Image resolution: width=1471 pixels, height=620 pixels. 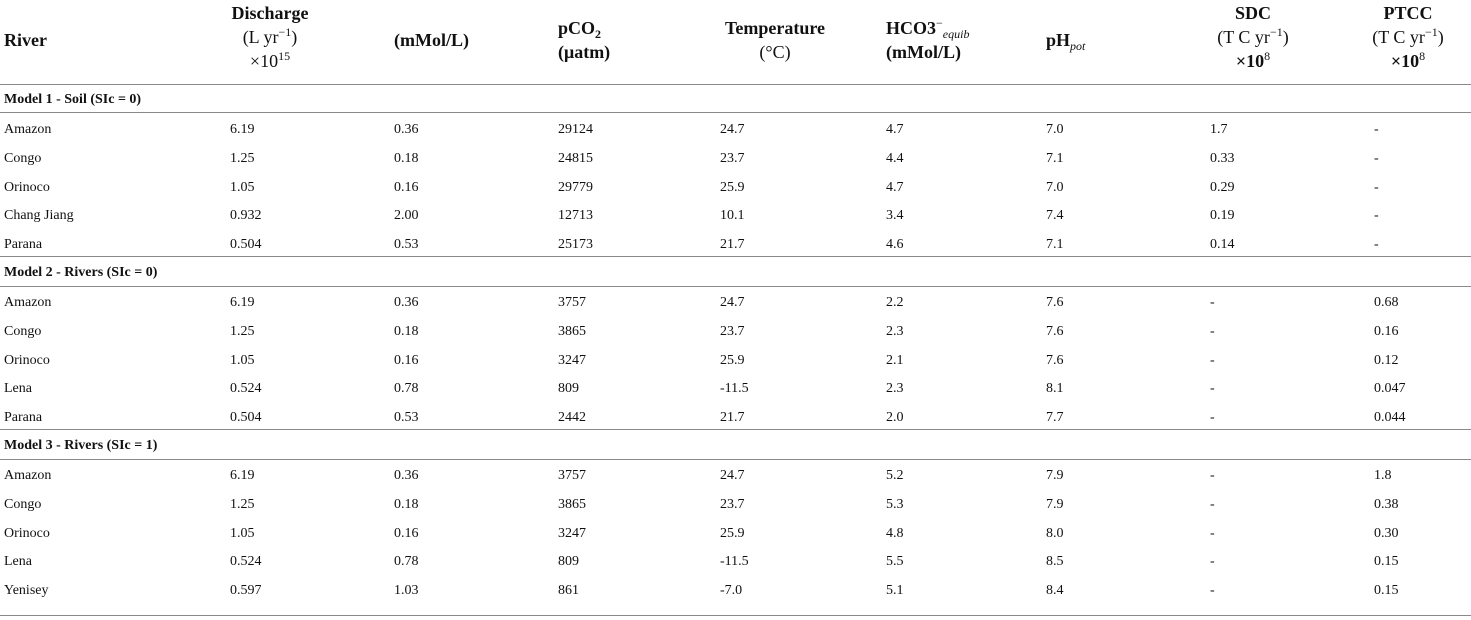 What do you see at coordinates (895, 360) in the screenshot?
I see `hco3-cell: 2.1` at bounding box center [895, 360].